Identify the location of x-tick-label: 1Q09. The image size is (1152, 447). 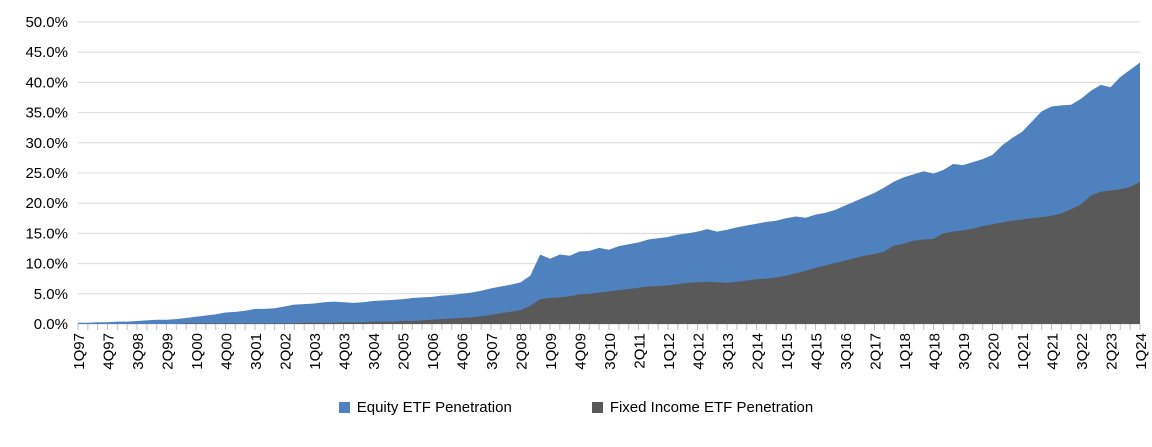
(551, 351).